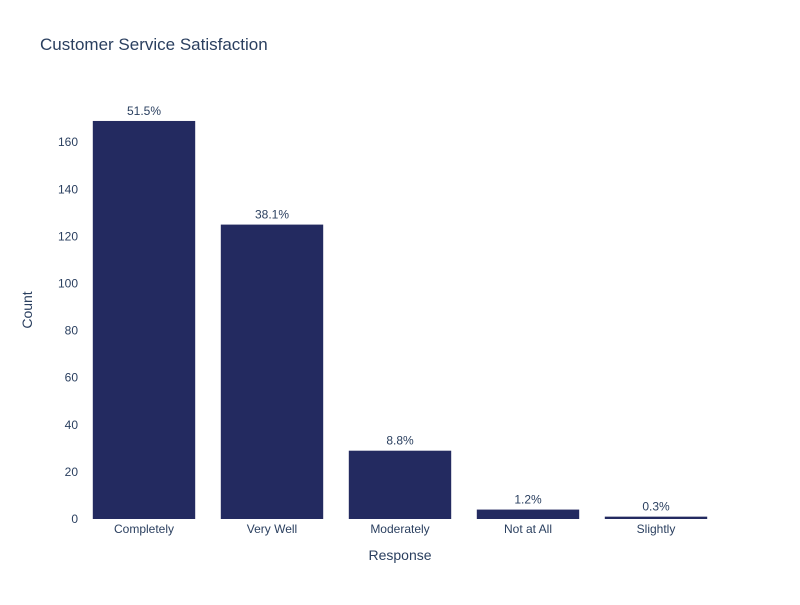 The height and width of the screenshot is (605, 800). What do you see at coordinates (272, 529) in the screenshot?
I see `x-tick-label: Very Well` at bounding box center [272, 529].